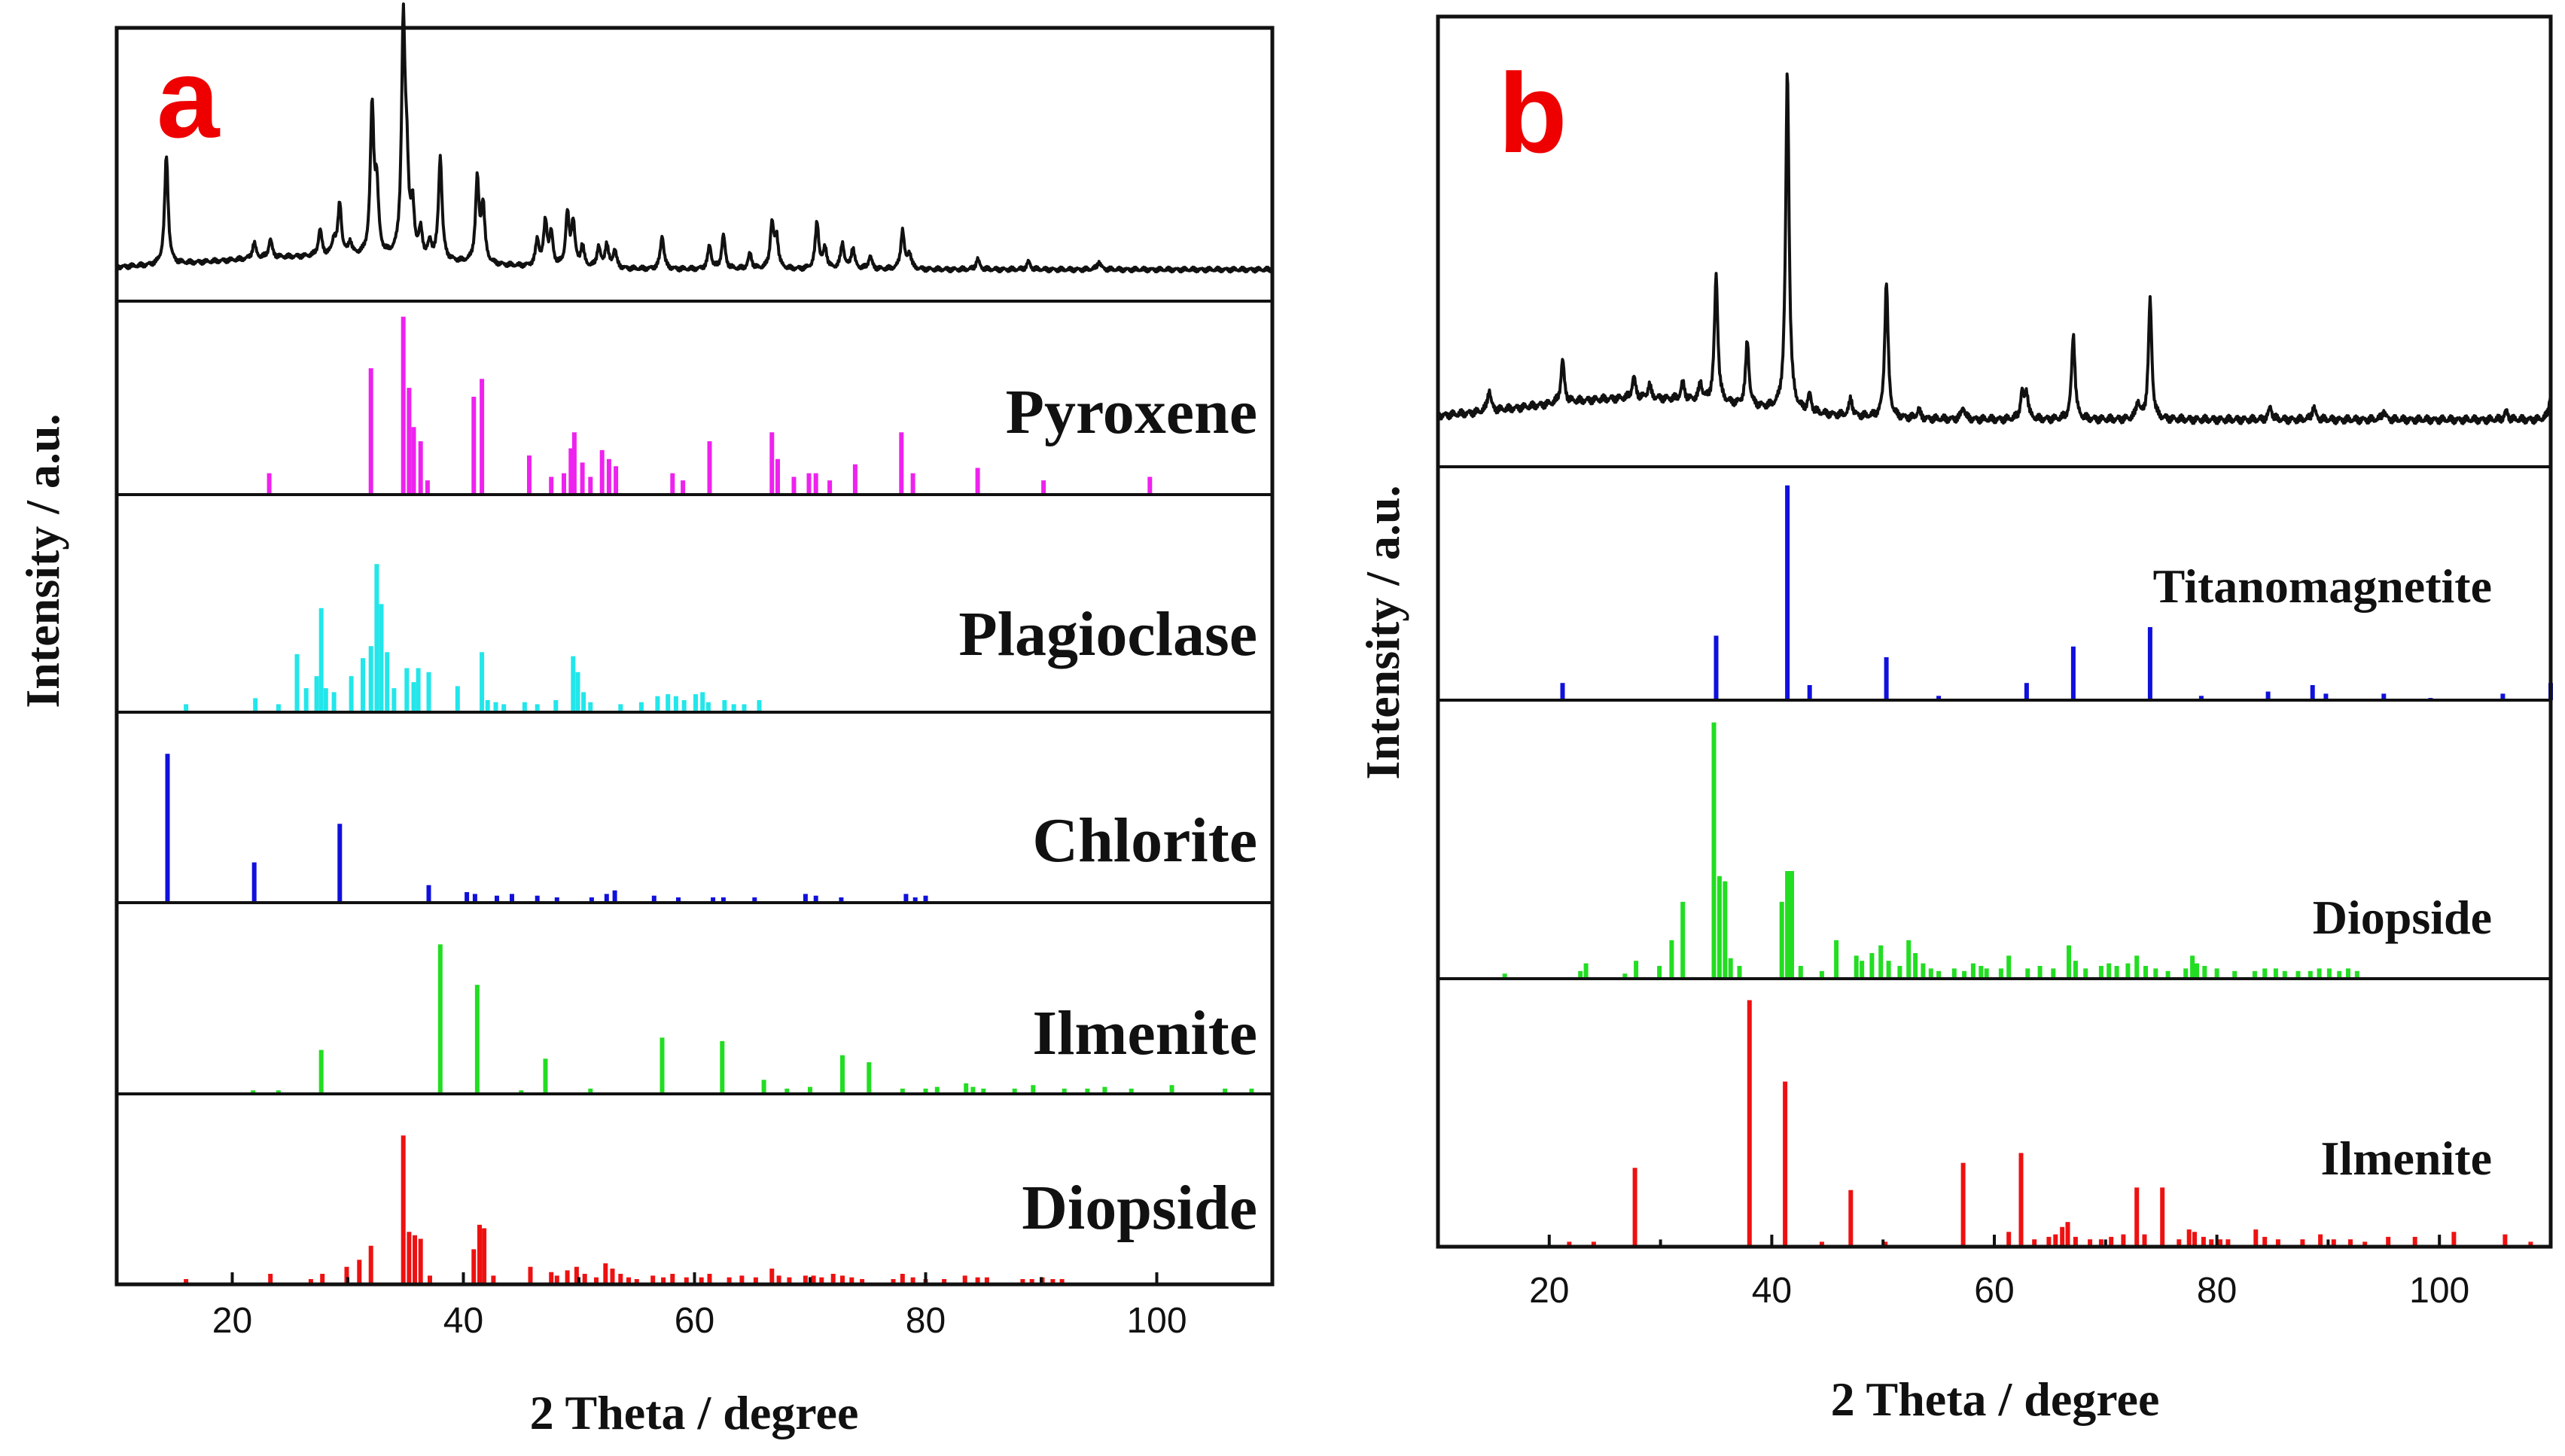 The image size is (2565, 1456). Describe the element at coordinates (42, 560) in the screenshot. I see `panel-a-y-axis-title: Intensity / a.u.` at that location.